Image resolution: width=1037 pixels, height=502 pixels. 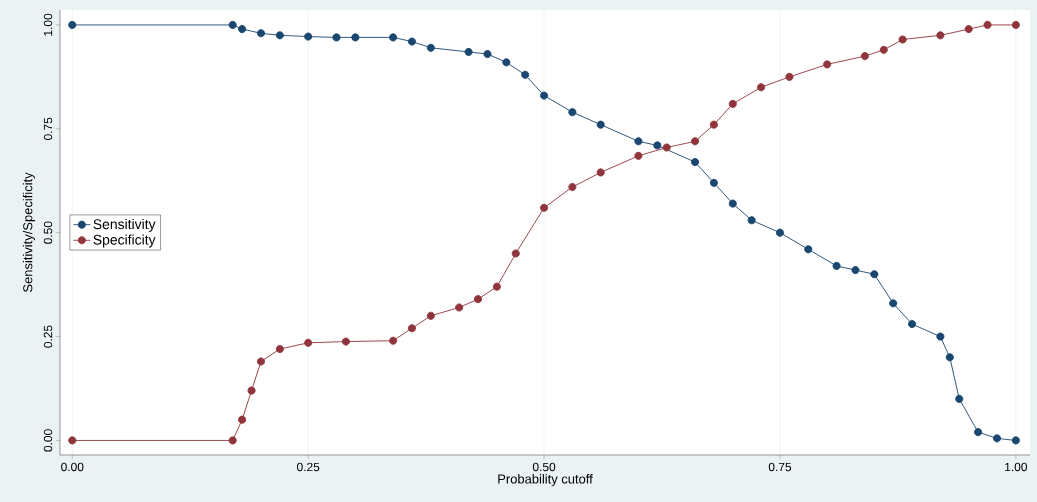 I want to click on x-axis-title: Probability cutoff, so click(x=545, y=480).